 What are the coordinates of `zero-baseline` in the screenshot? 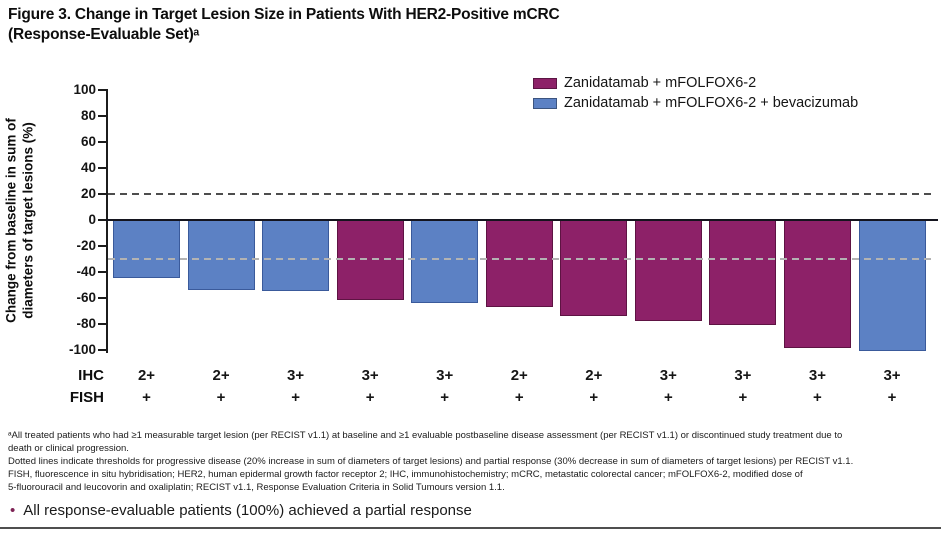 It's located at (522, 220).